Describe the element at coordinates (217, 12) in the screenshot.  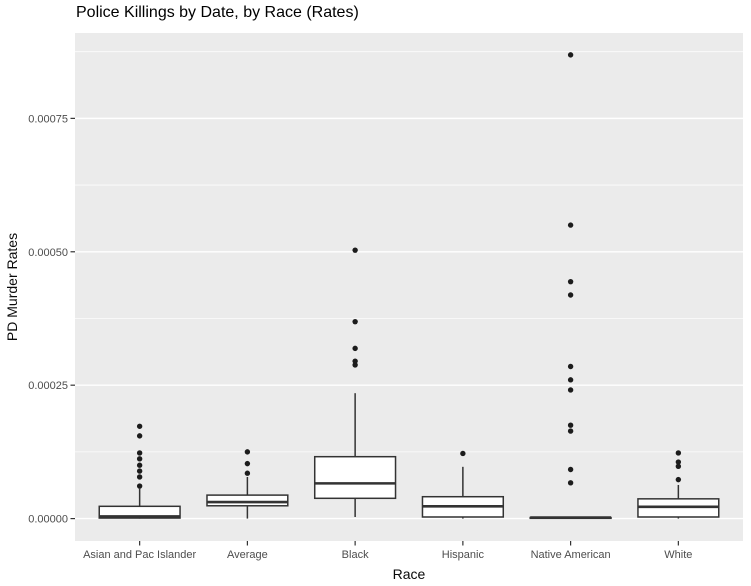
I see `plot-title: Police Killings by Date, by Race (Rates)` at that location.